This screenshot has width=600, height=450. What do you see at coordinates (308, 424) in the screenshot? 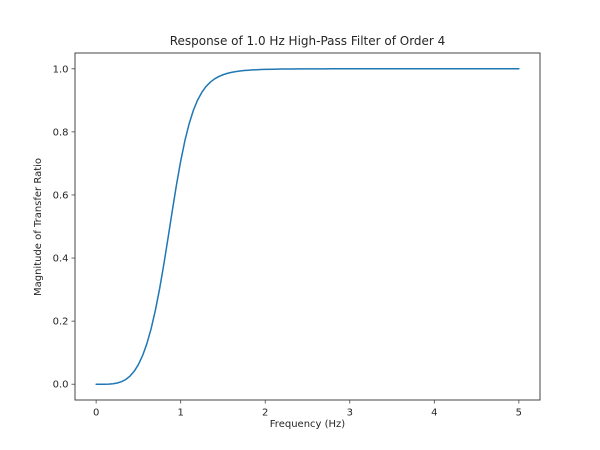
I see `x-axis-label: Frequency (Hz)` at bounding box center [308, 424].